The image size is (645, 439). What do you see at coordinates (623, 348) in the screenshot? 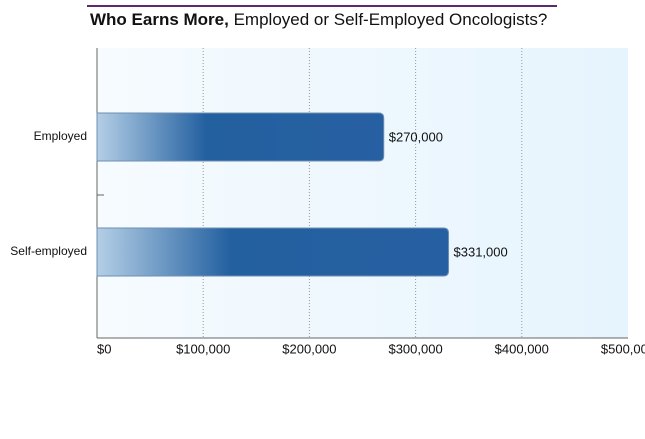
I see `x-tick-label: $500,000` at bounding box center [623, 348].